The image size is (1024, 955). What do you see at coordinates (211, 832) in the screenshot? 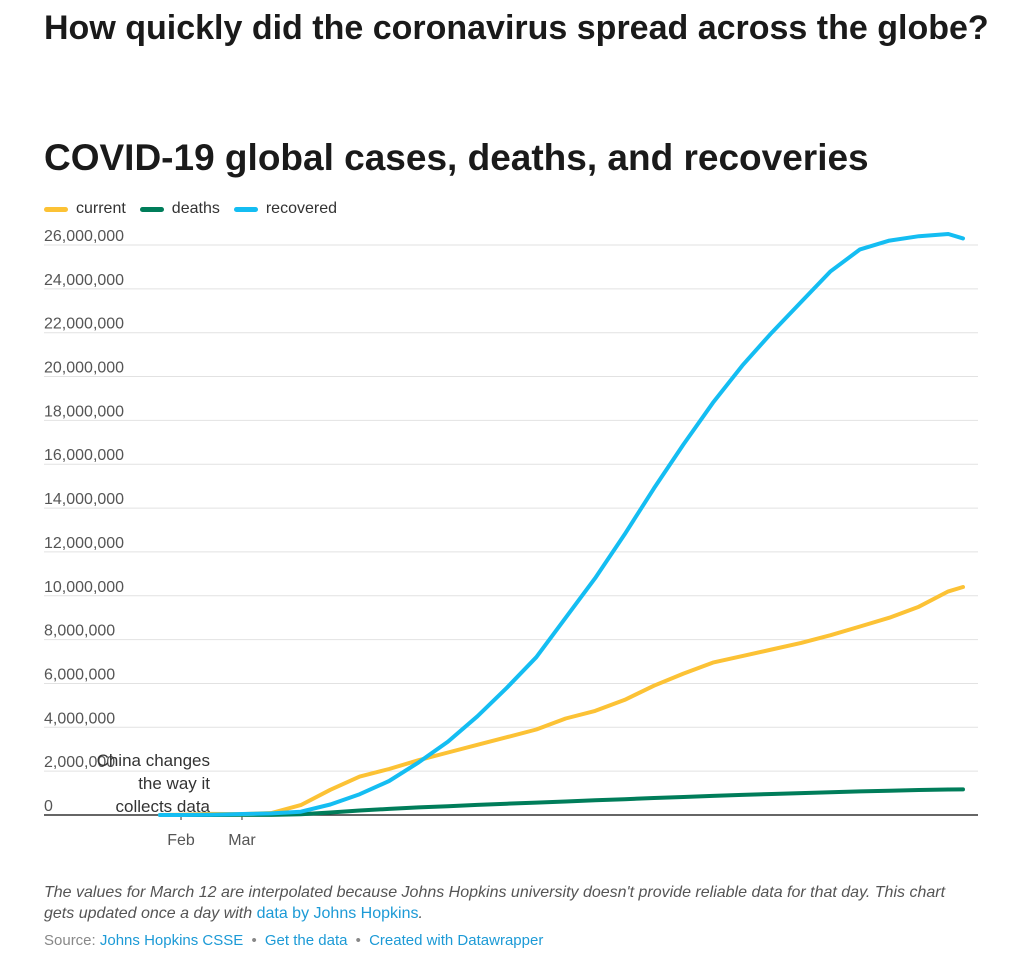
I see `x-axis: Feb Mar` at bounding box center [211, 832].